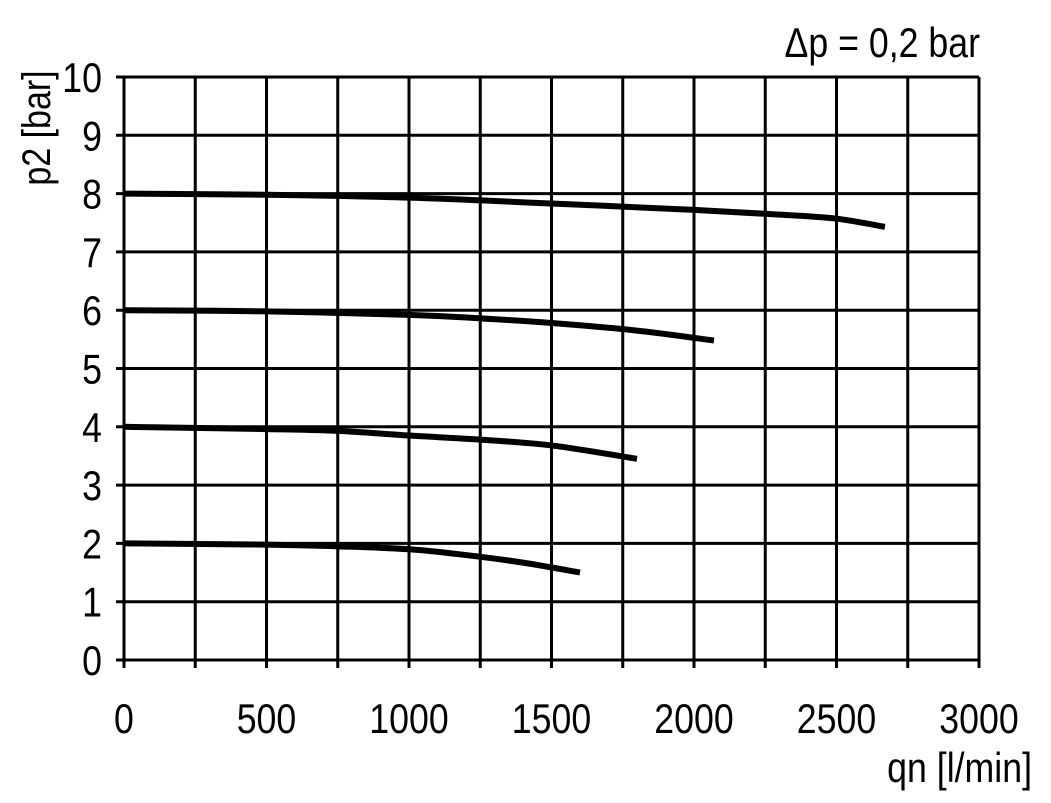 The width and height of the screenshot is (1051, 803). I want to click on chart-title: Δp = 0,2 bar, so click(883, 43).